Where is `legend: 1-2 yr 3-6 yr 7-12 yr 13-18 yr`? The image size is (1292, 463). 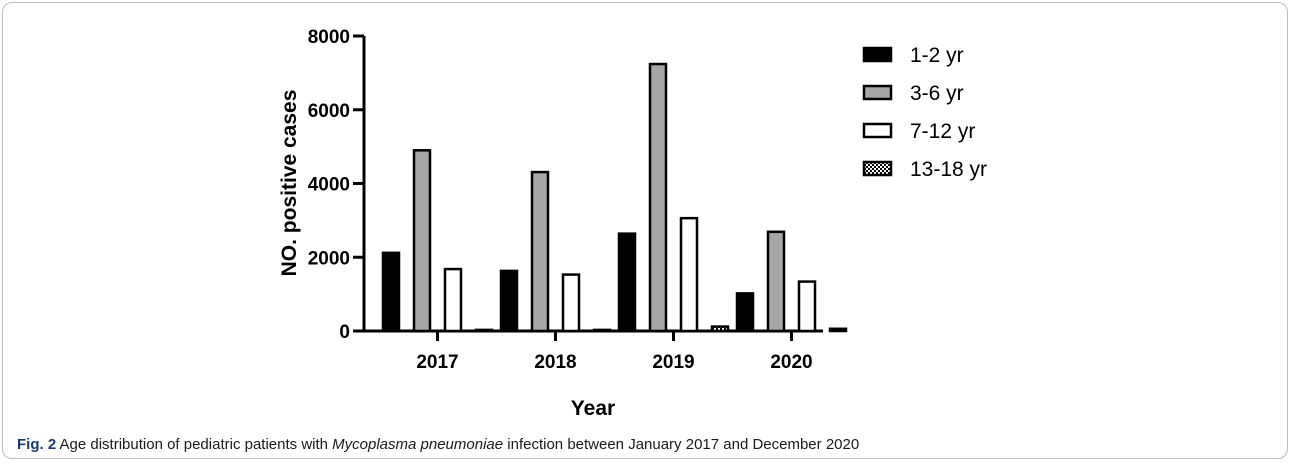
legend: 1-2 yr 3-6 yr 7-12 yr 13-18 yr is located at coordinates (924, 112).